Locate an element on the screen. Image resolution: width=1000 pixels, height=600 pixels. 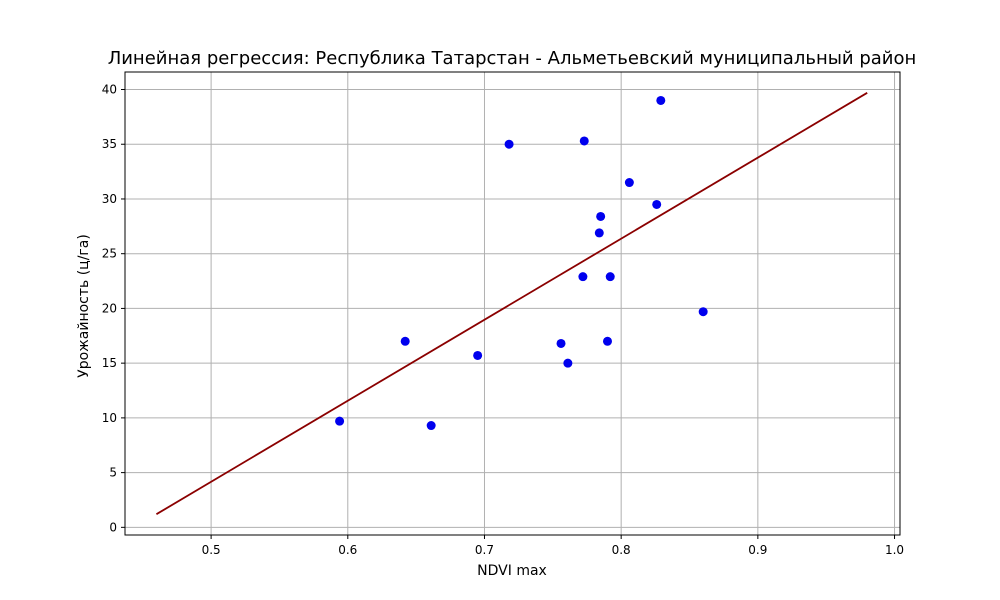
x-tick-label: 0.5 is located at coordinates (211, 550).